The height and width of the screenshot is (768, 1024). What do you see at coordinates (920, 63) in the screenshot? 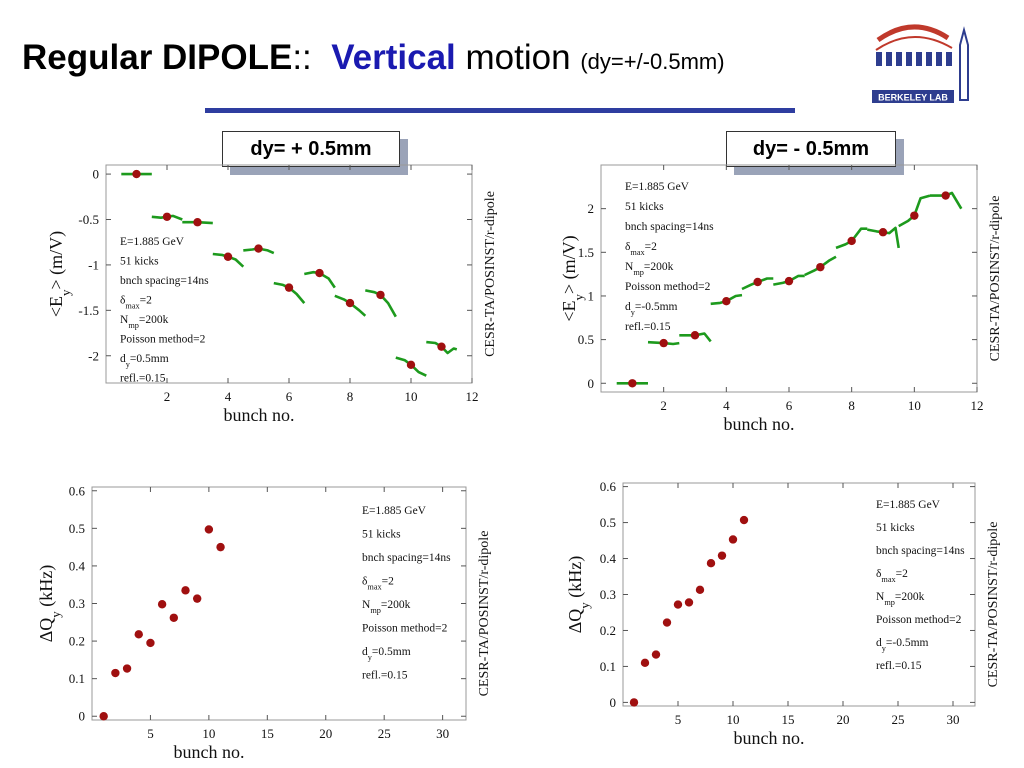
I see `berkeley-lab-logo: BERKELEY LAB` at bounding box center [920, 63].